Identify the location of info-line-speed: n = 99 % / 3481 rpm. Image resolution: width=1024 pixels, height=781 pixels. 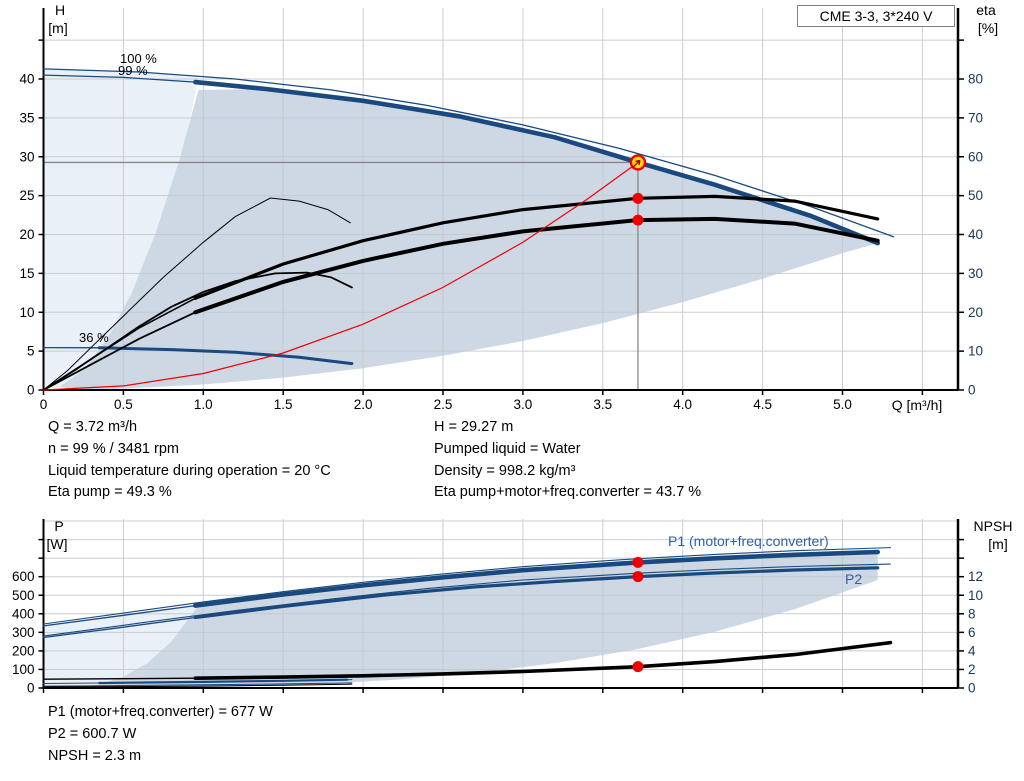
(113, 448).